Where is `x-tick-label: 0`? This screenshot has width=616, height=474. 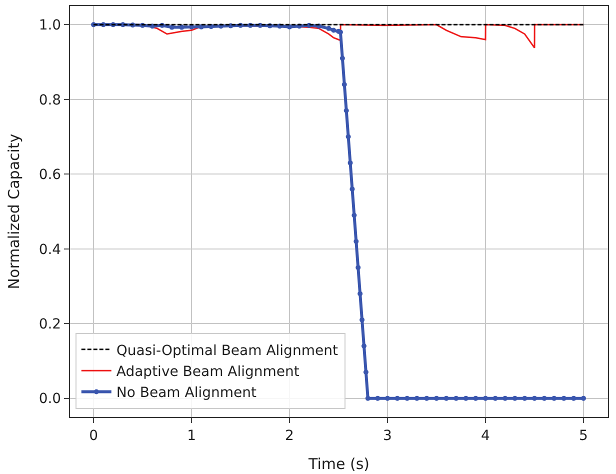
x-tick-label: 0 is located at coordinates (93, 436).